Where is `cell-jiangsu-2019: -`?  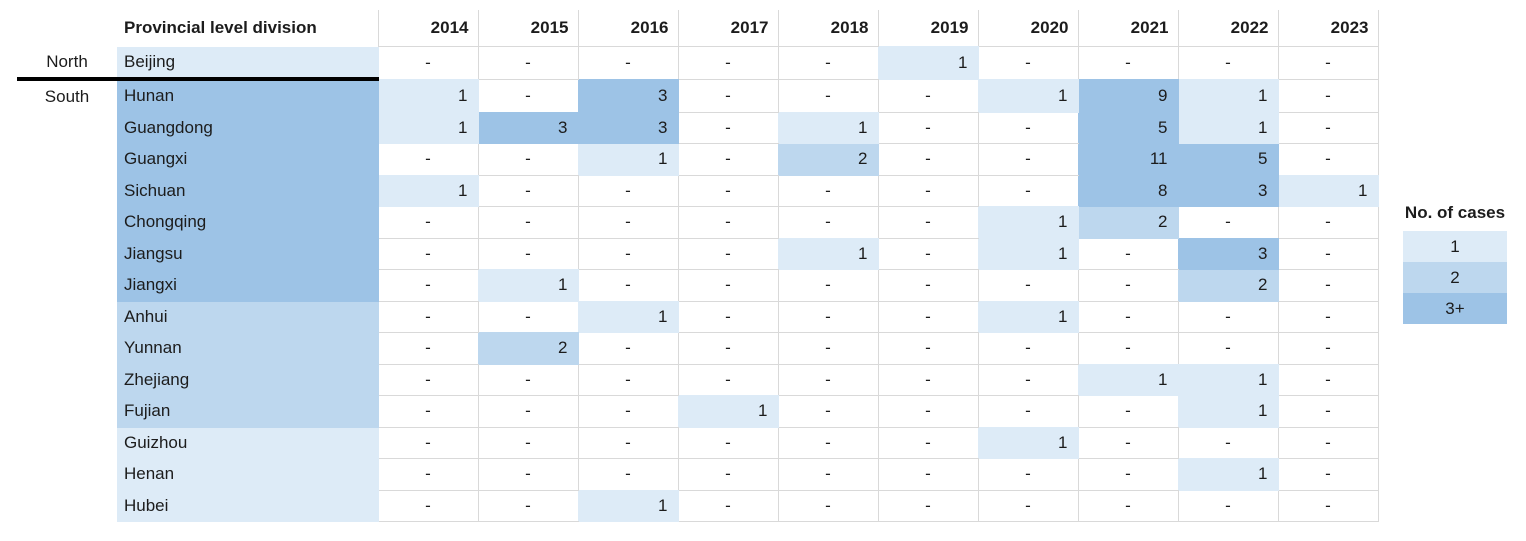 cell-jiangsu-2019: - is located at coordinates (928, 254).